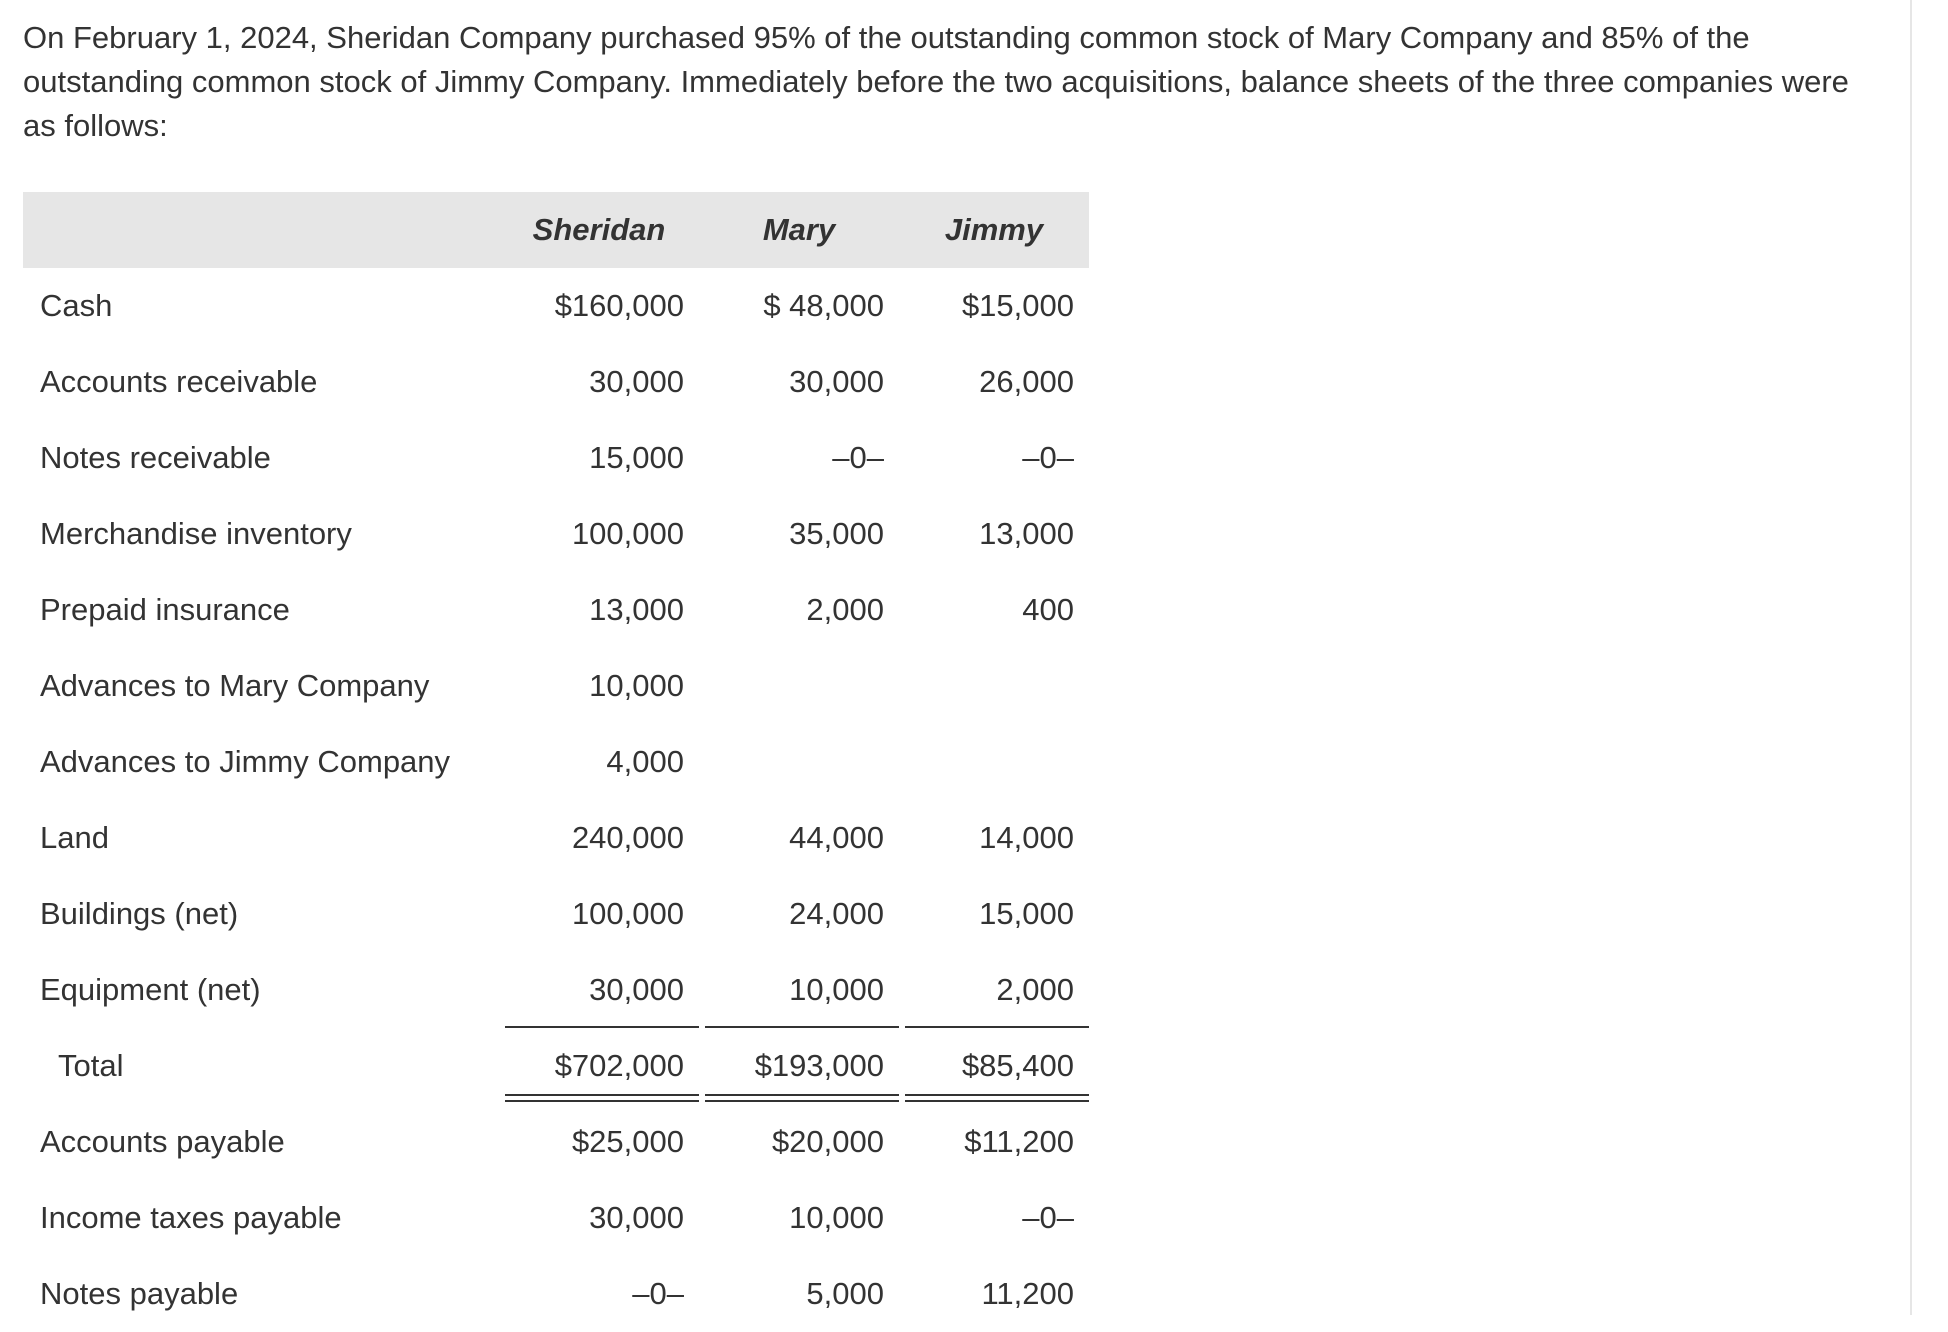  I want to click on cell-jimmy: $15,000, so click(1017, 305).